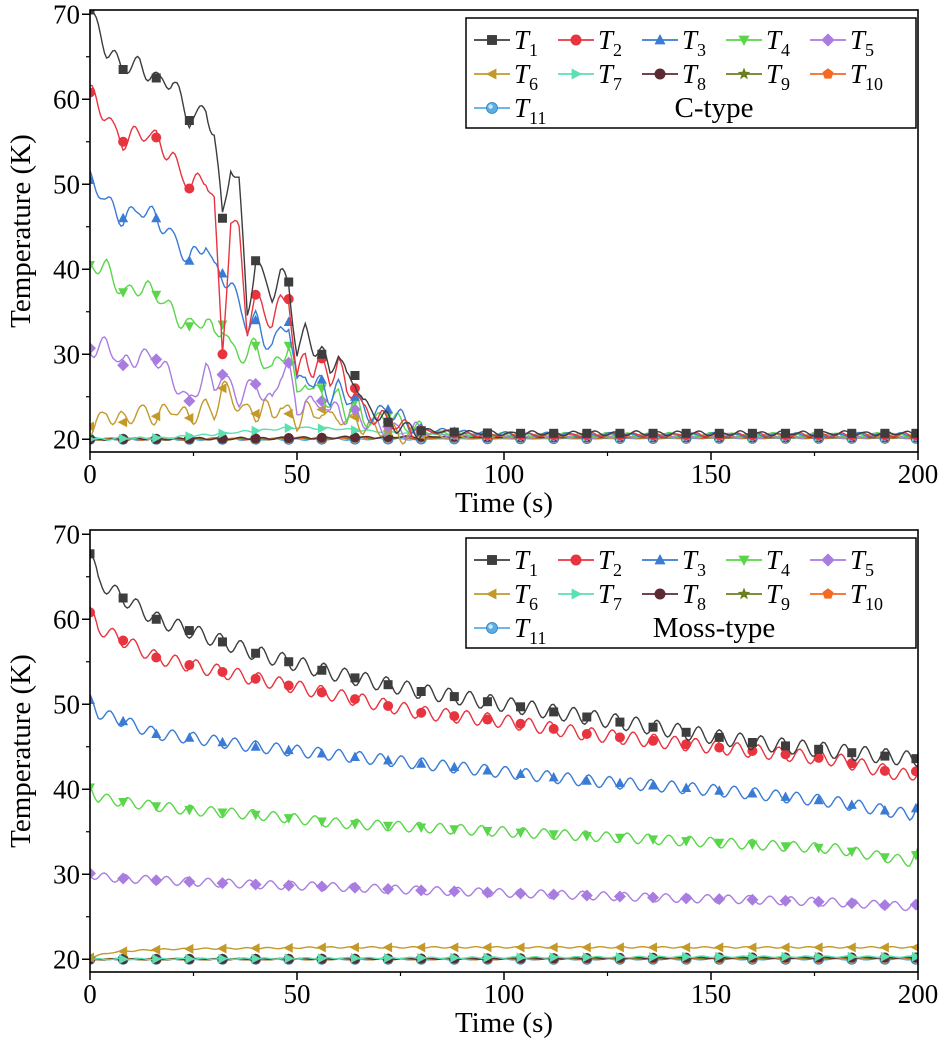 This screenshot has height=1044, width=945. Describe the element at coordinates (537, 118) in the screenshot. I see `legend-subscript: 11` at that location.